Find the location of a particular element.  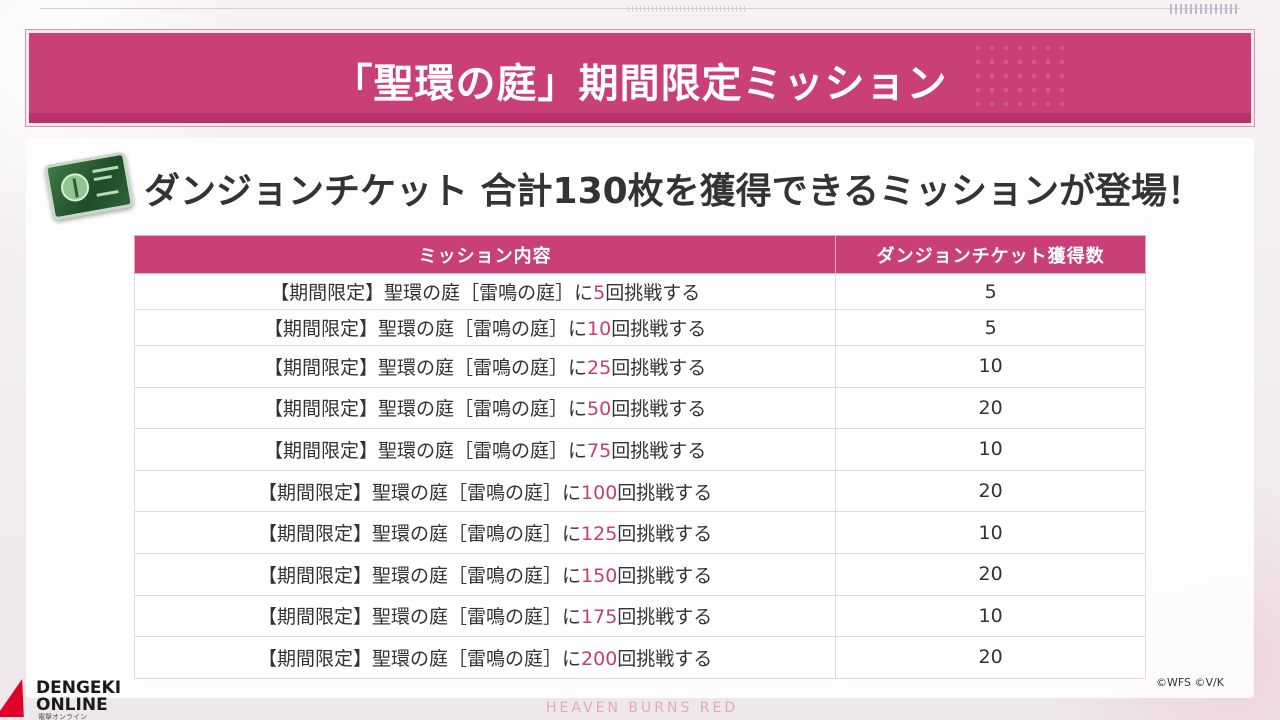

mission-count: 5 is located at coordinates (599, 293).